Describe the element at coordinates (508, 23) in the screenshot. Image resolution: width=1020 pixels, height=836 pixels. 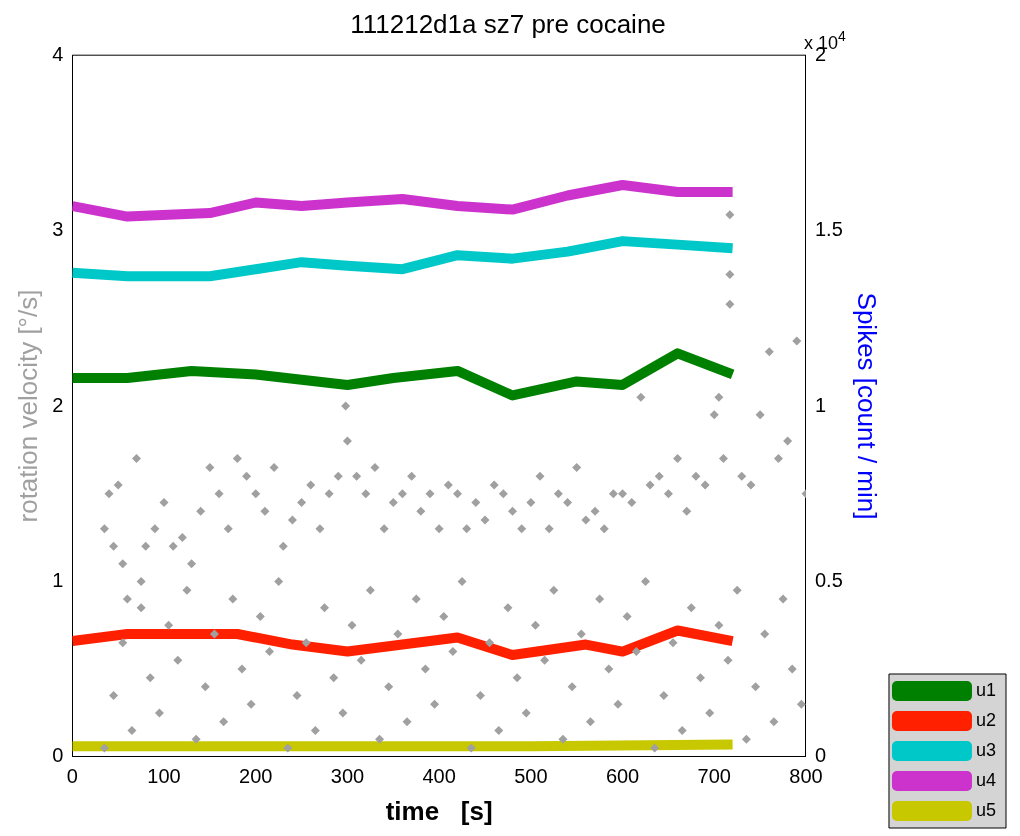
I see `chart-title: 111212d1a sz7 pre cocaine` at that location.